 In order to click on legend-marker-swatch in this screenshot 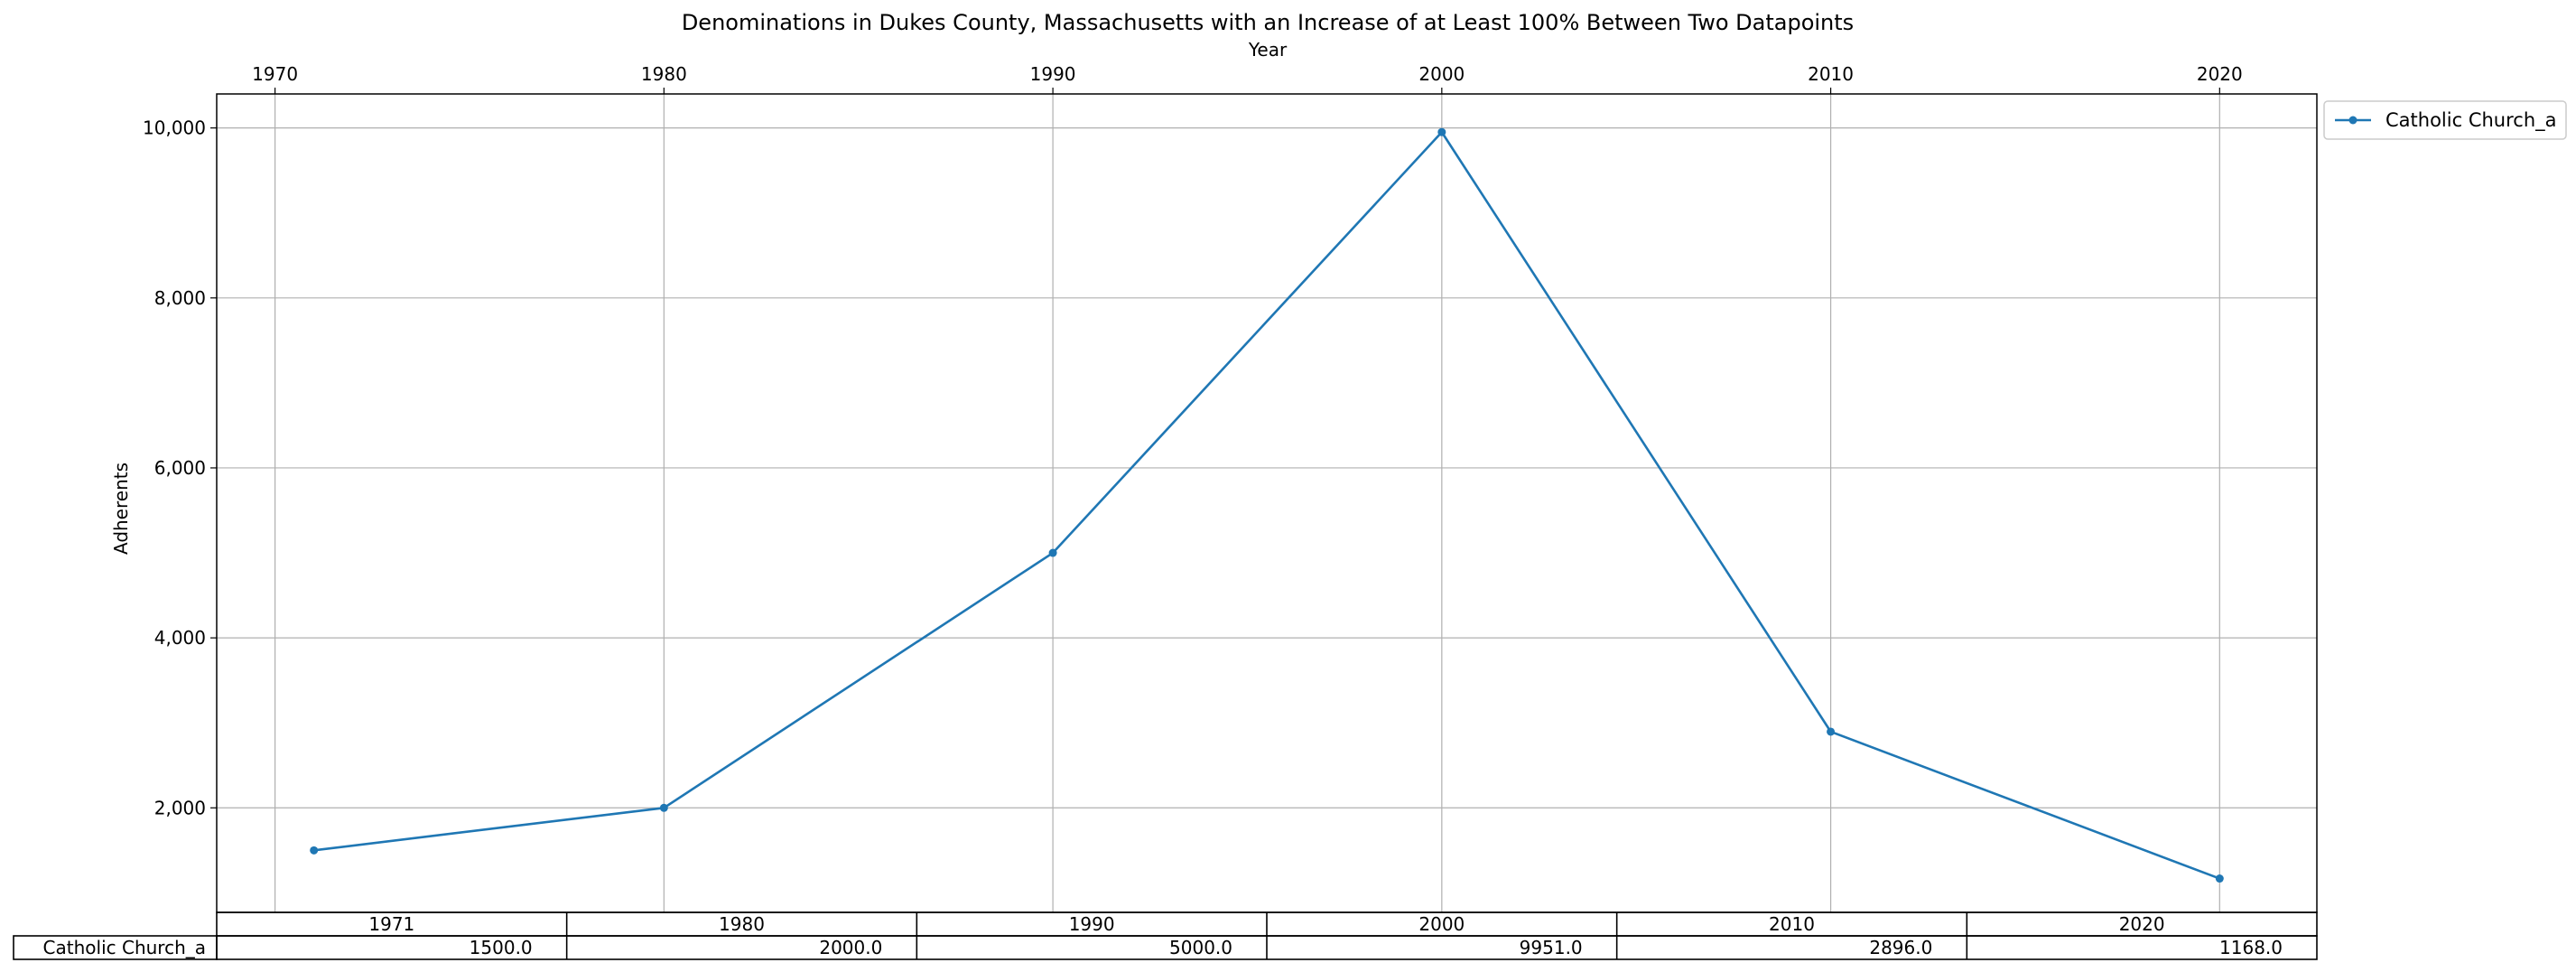, I will do `click(2352, 120)`.